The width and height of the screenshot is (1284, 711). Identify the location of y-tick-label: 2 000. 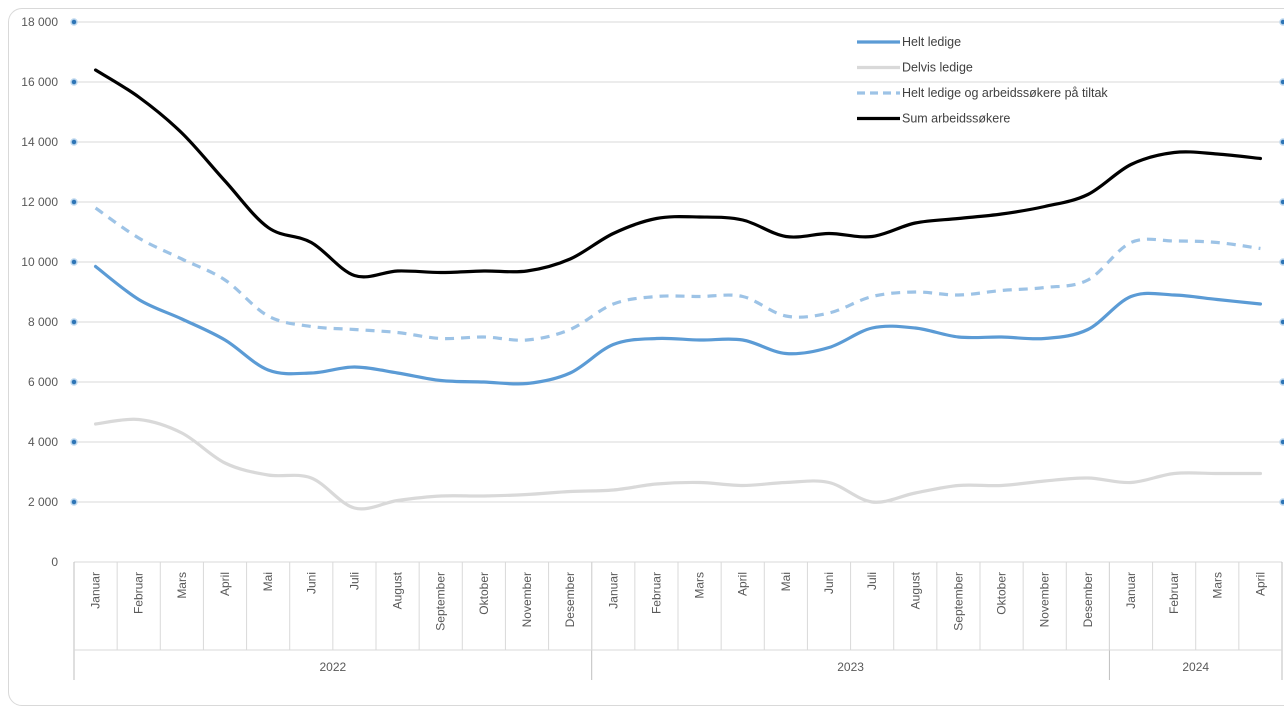
(43, 502).